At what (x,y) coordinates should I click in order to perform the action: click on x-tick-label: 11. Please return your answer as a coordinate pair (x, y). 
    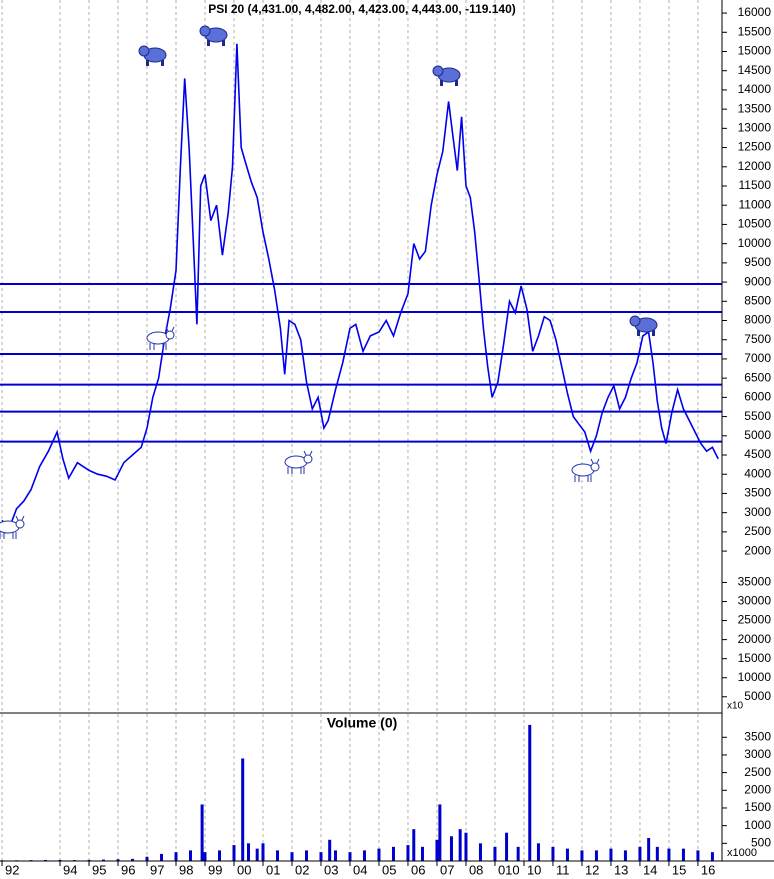
    Looking at the image, I should click on (563, 869).